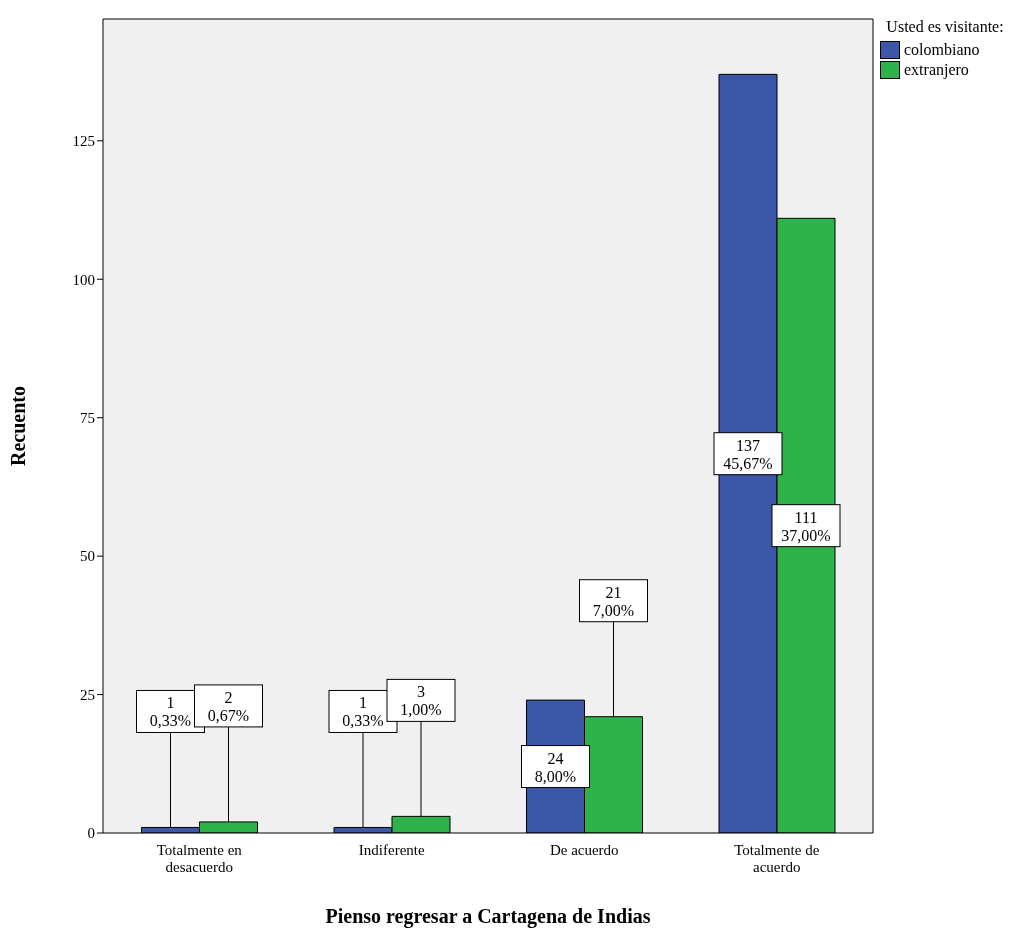 This screenshot has height=937, width=1018. What do you see at coordinates (806, 526) in the screenshot?
I see `data-label: 111 37,00%` at bounding box center [806, 526].